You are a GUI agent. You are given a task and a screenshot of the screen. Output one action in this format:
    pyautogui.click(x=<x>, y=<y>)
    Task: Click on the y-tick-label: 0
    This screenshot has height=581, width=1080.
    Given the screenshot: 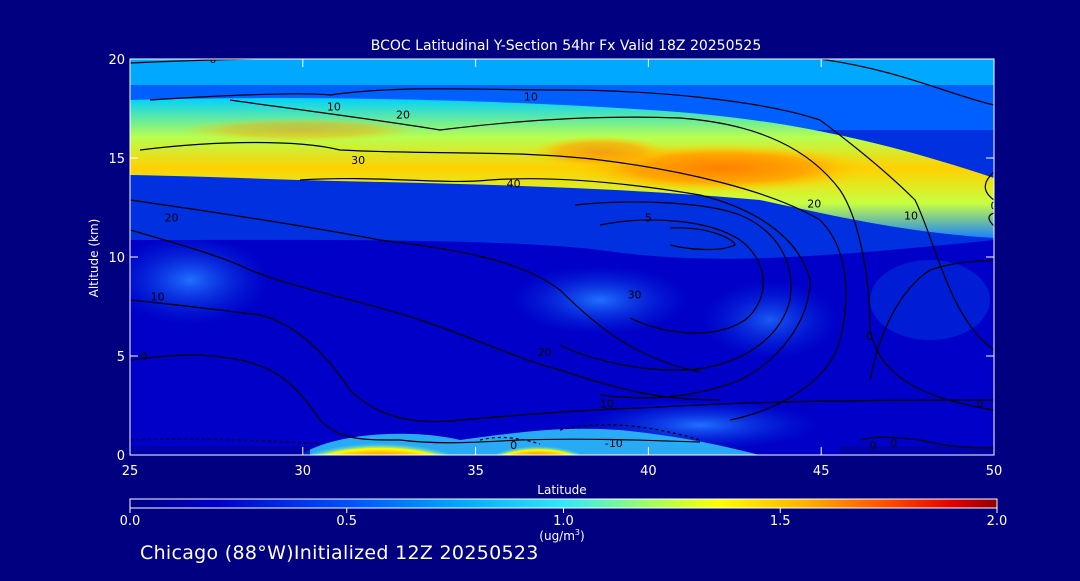 What is the action you would take?
    pyautogui.click(x=121, y=456)
    